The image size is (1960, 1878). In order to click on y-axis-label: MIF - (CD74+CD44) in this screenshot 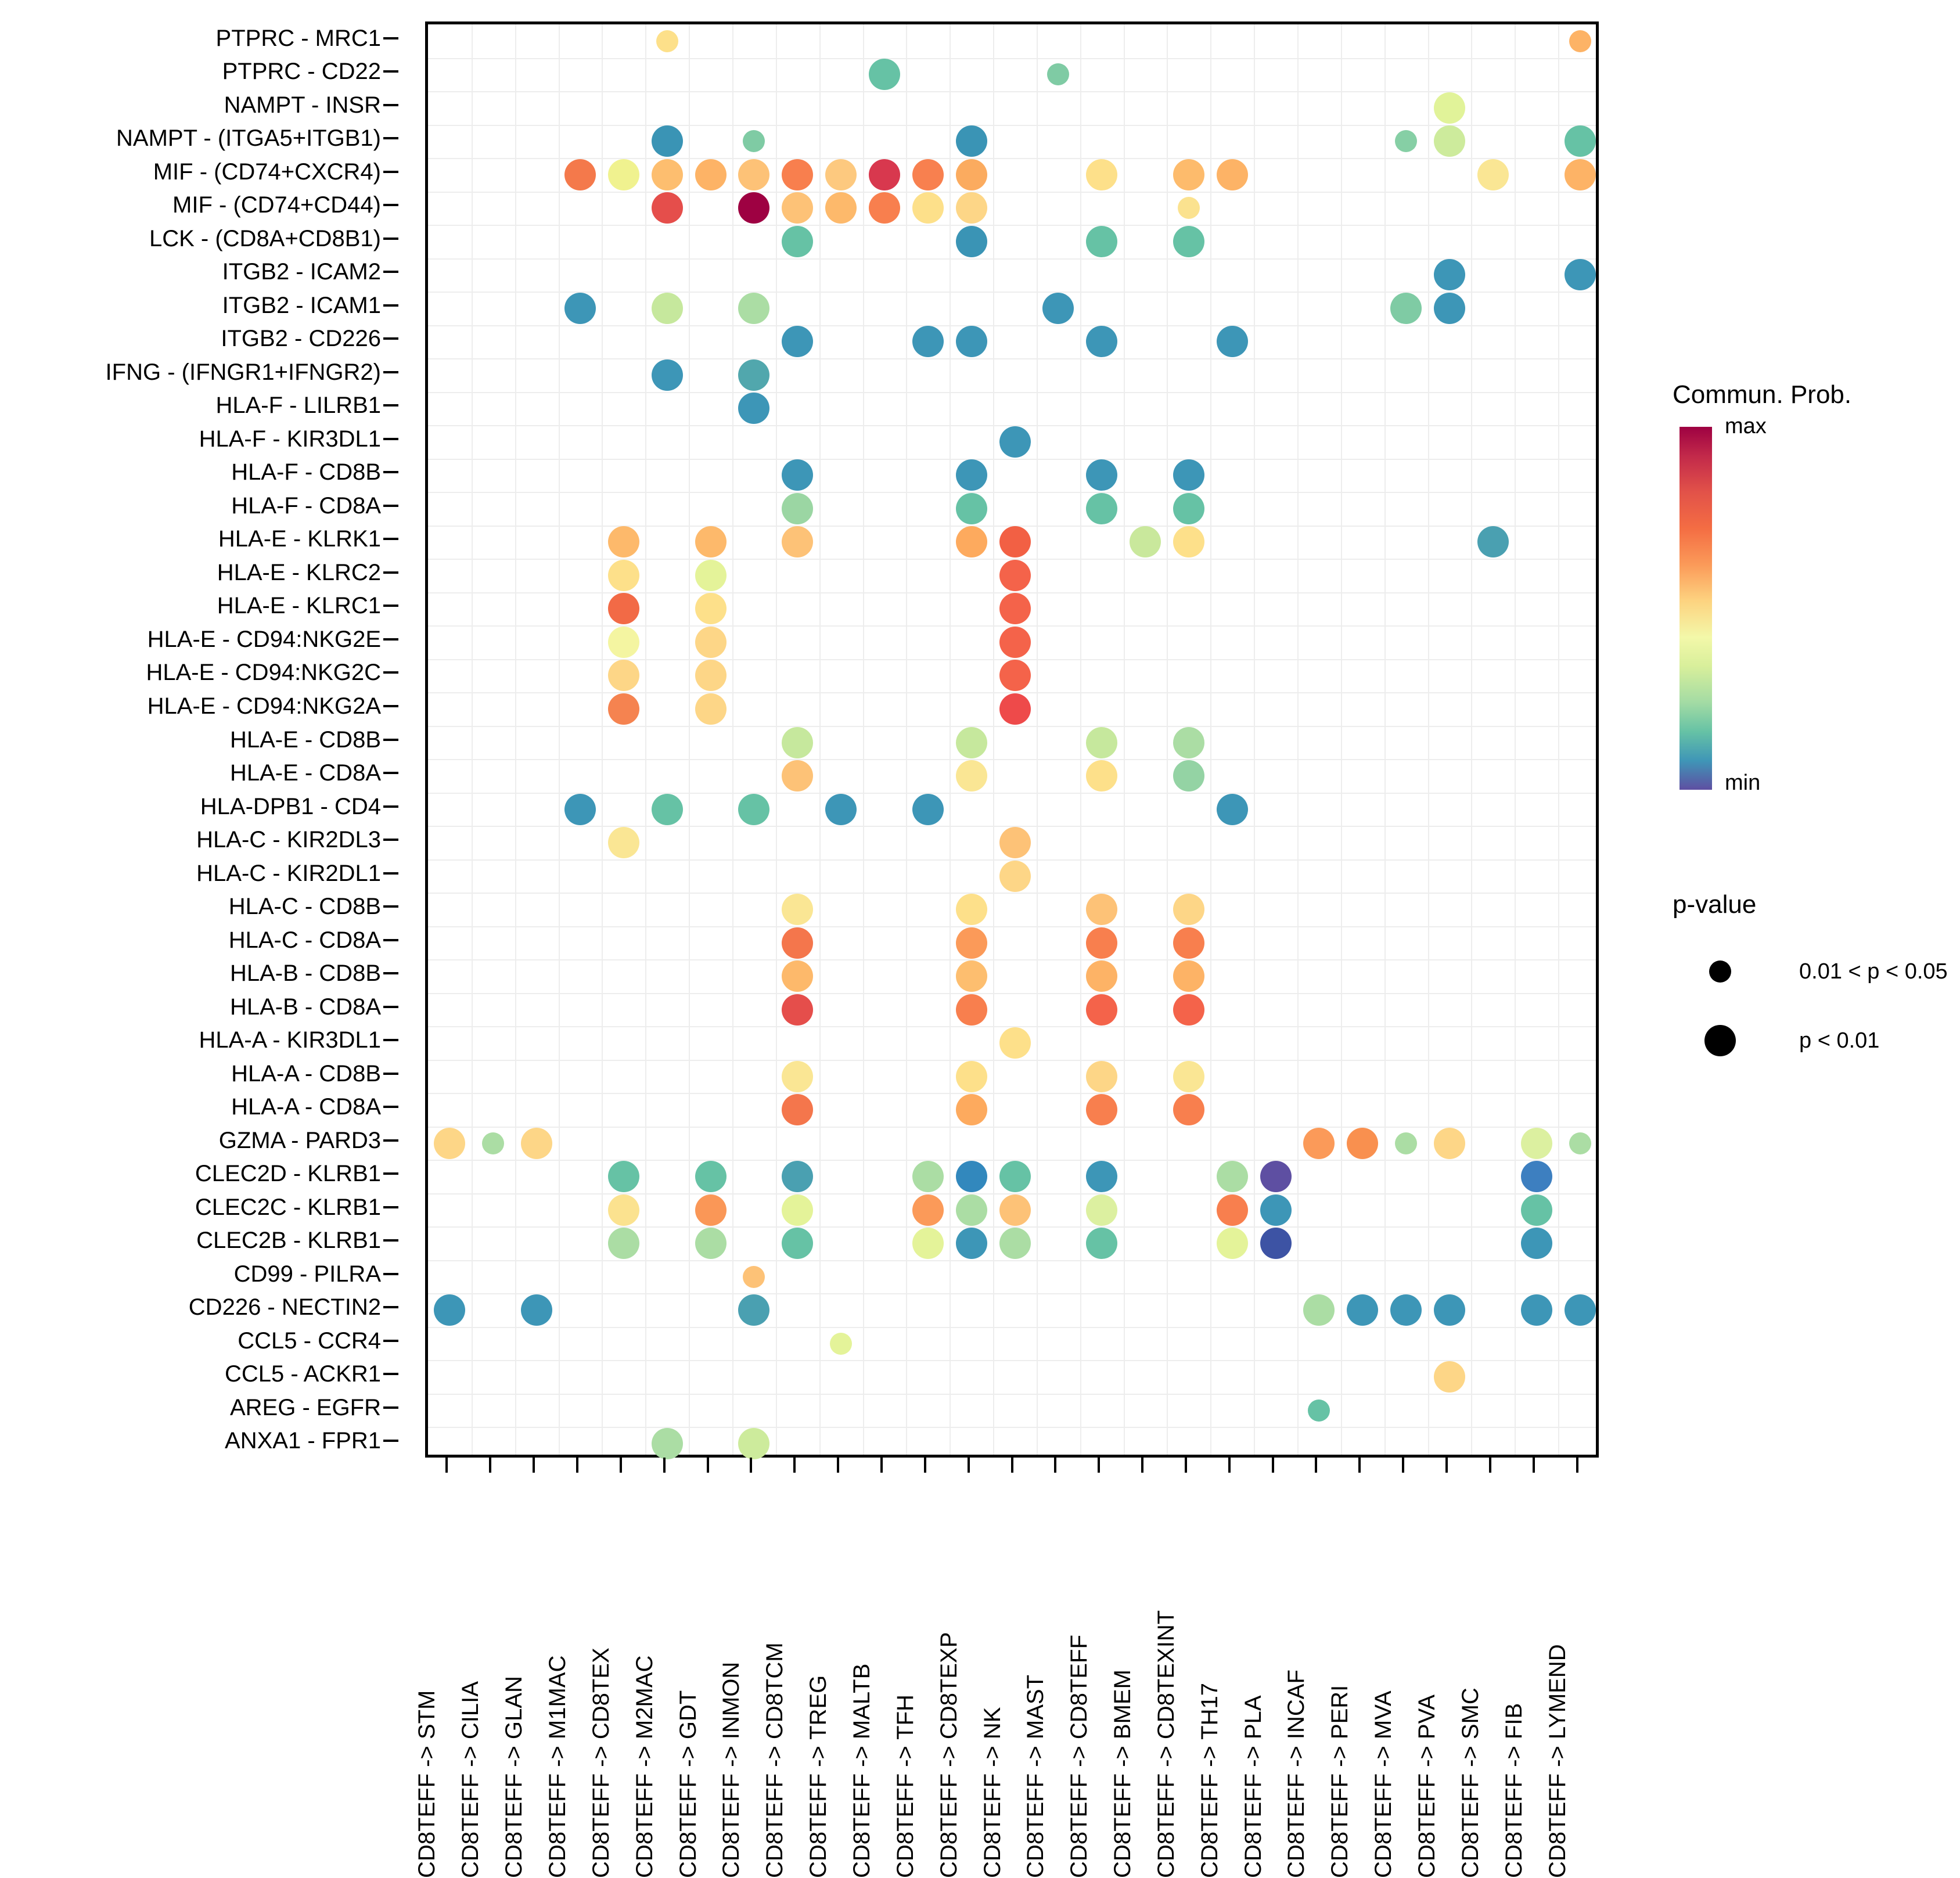, I will do `click(276, 205)`.